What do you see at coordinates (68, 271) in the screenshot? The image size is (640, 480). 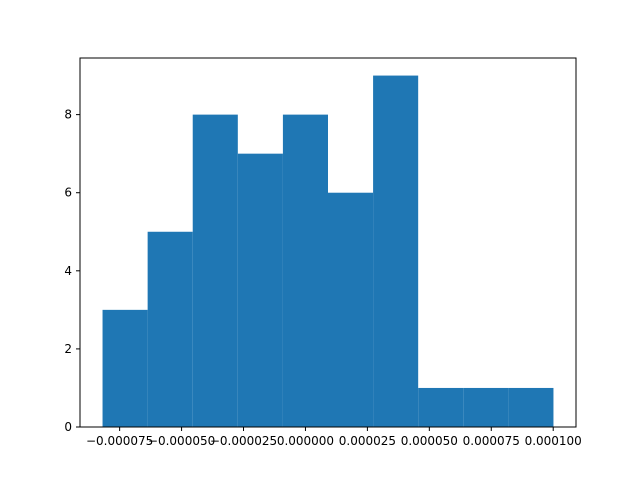 I see `y-tick-label: 4` at bounding box center [68, 271].